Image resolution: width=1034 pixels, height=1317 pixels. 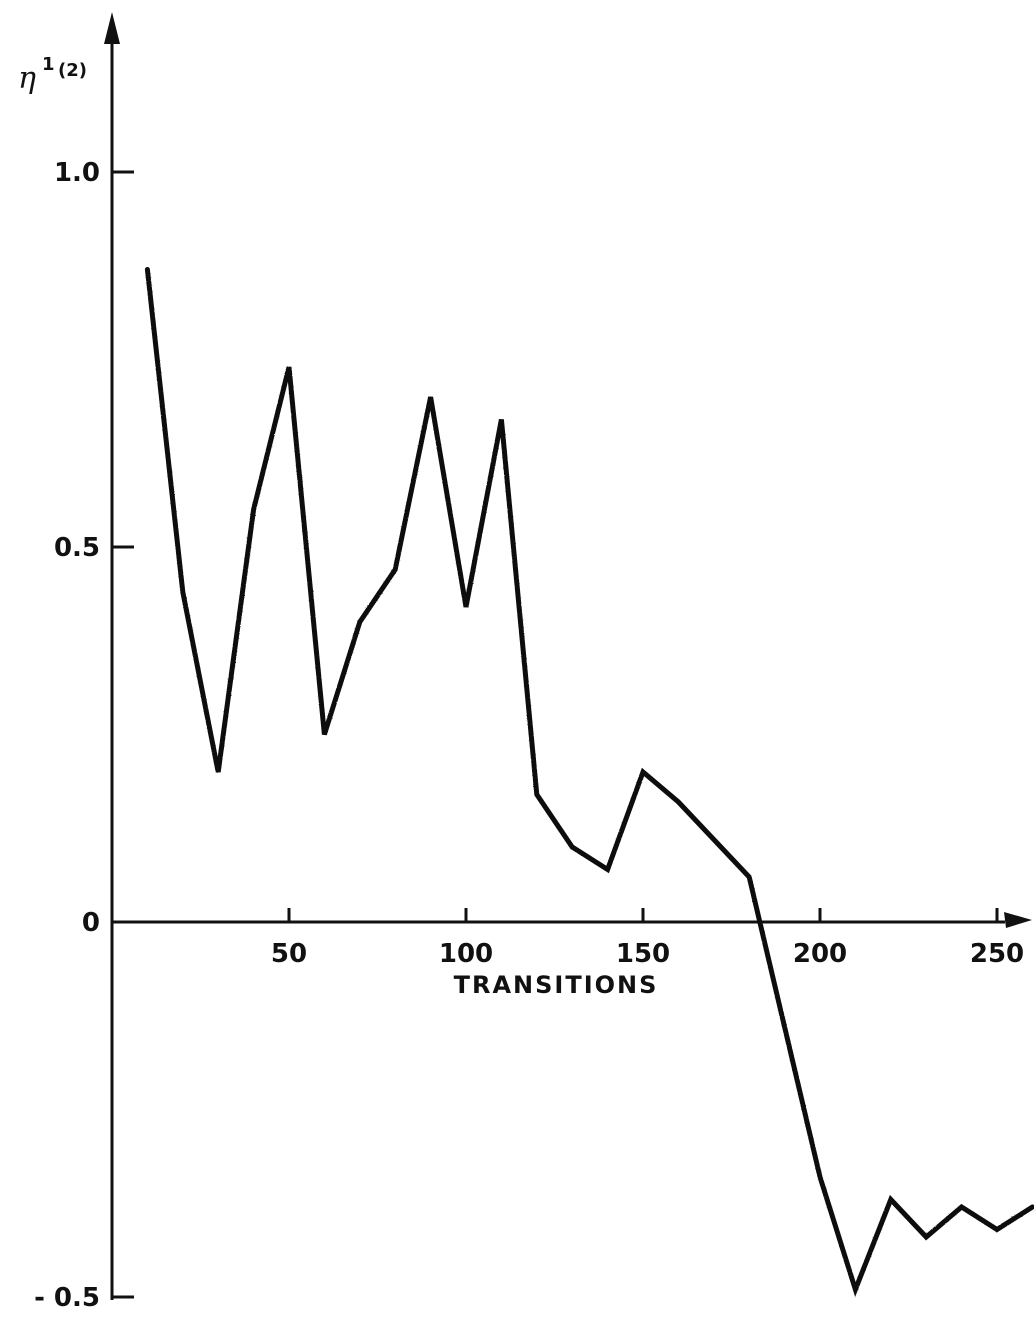 What do you see at coordinates (643, 954) in the screenshot?
I see `x-tick-label: 150` at bounding box center [643, 954].